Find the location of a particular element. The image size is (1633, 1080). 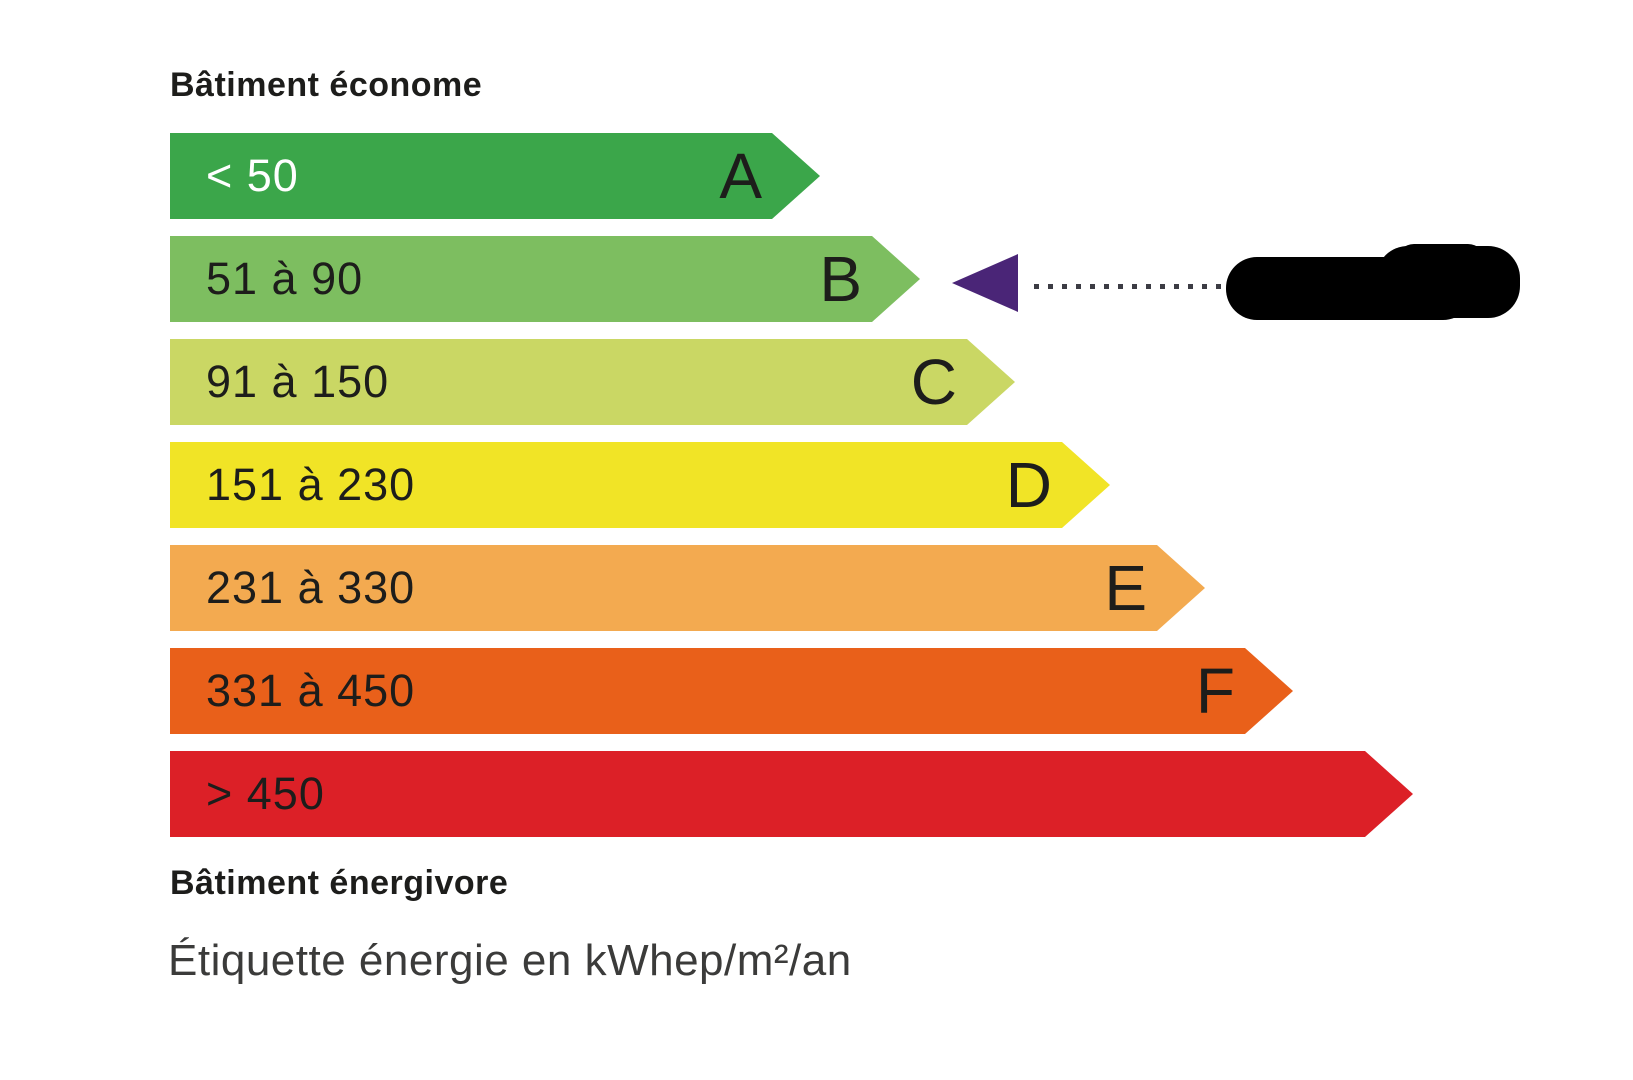

energy-bar-b: 51 à 90 B is located at coordinates (545, 279).